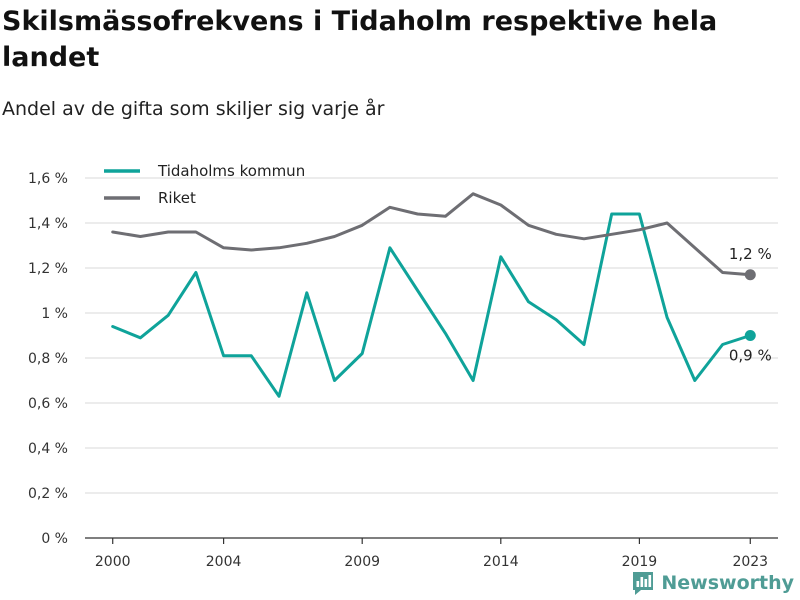 The width and height of the screenshot is (800, 600). I want to click on x-tick-label: 2023, so click(750, 562).